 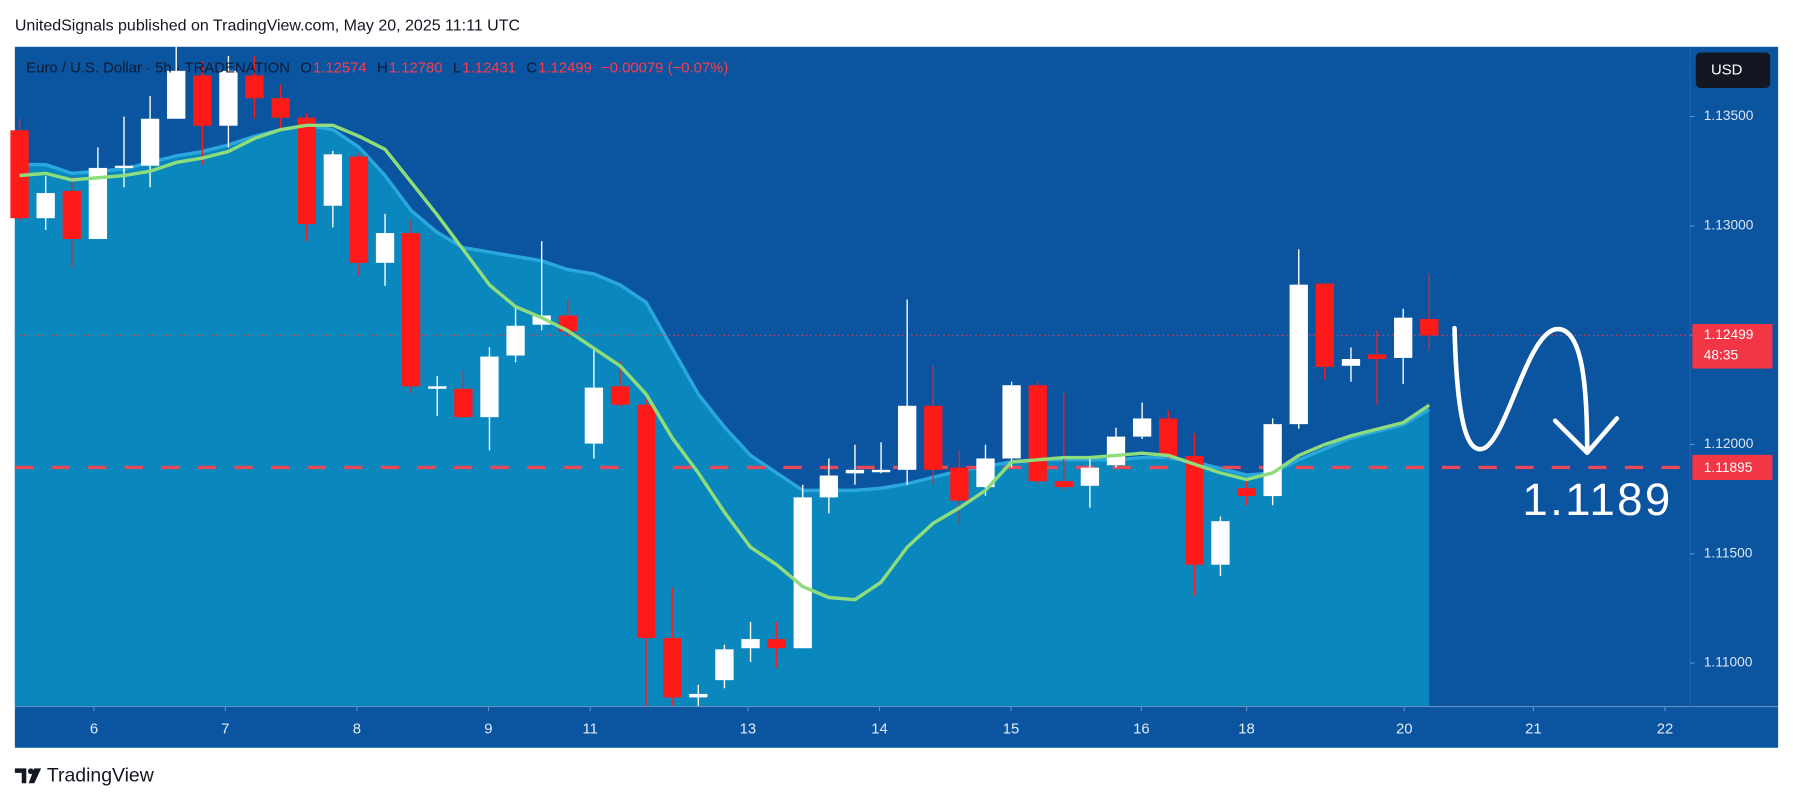 I want to click on x-tick-label: 9, so click(x=488, y=729).